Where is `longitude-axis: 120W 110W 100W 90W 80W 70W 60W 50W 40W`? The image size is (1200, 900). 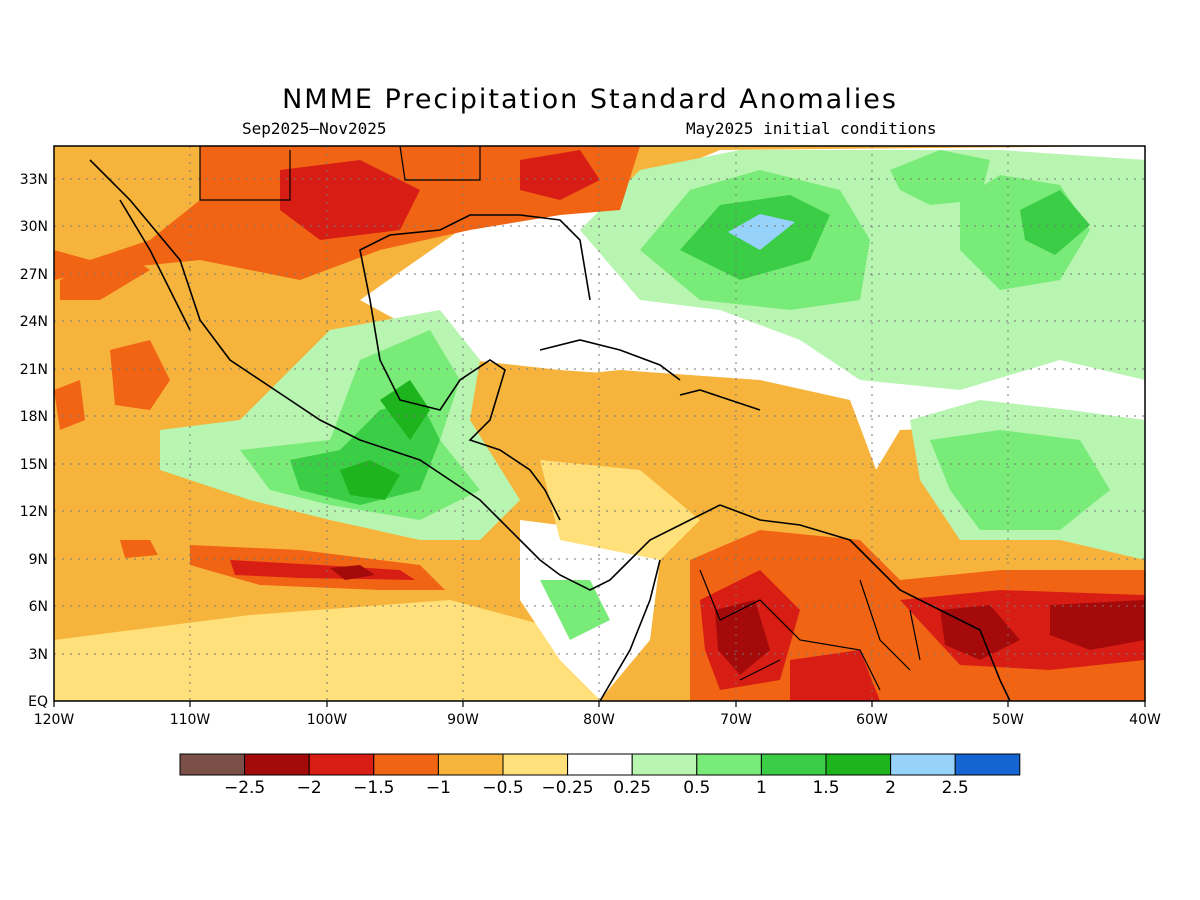
longitude-axis: 120W 110W 100W 90W 80W 70W 60W 50W 40W is located at coordinates (597, 720).